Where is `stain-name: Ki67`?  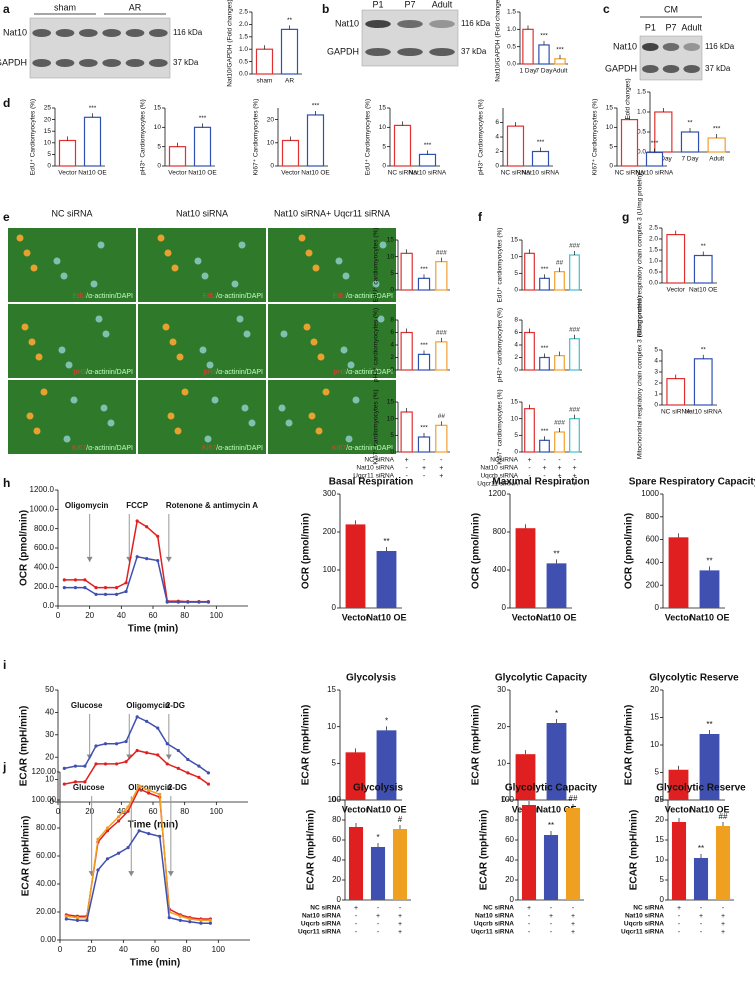 stain-name: Ki67 is located at coordinates (79, 448).